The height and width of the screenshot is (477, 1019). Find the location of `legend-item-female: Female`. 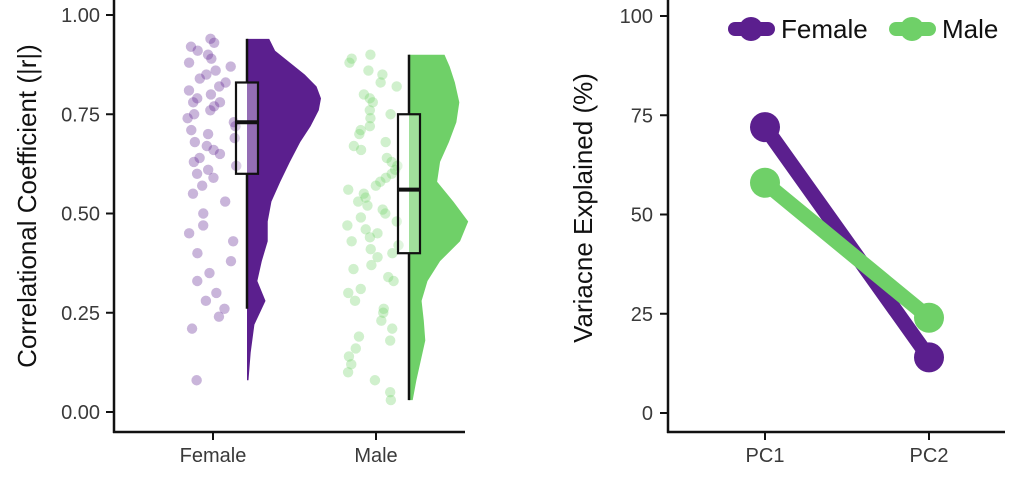

legend-item-female: Female is located at coordinates (798, 29).